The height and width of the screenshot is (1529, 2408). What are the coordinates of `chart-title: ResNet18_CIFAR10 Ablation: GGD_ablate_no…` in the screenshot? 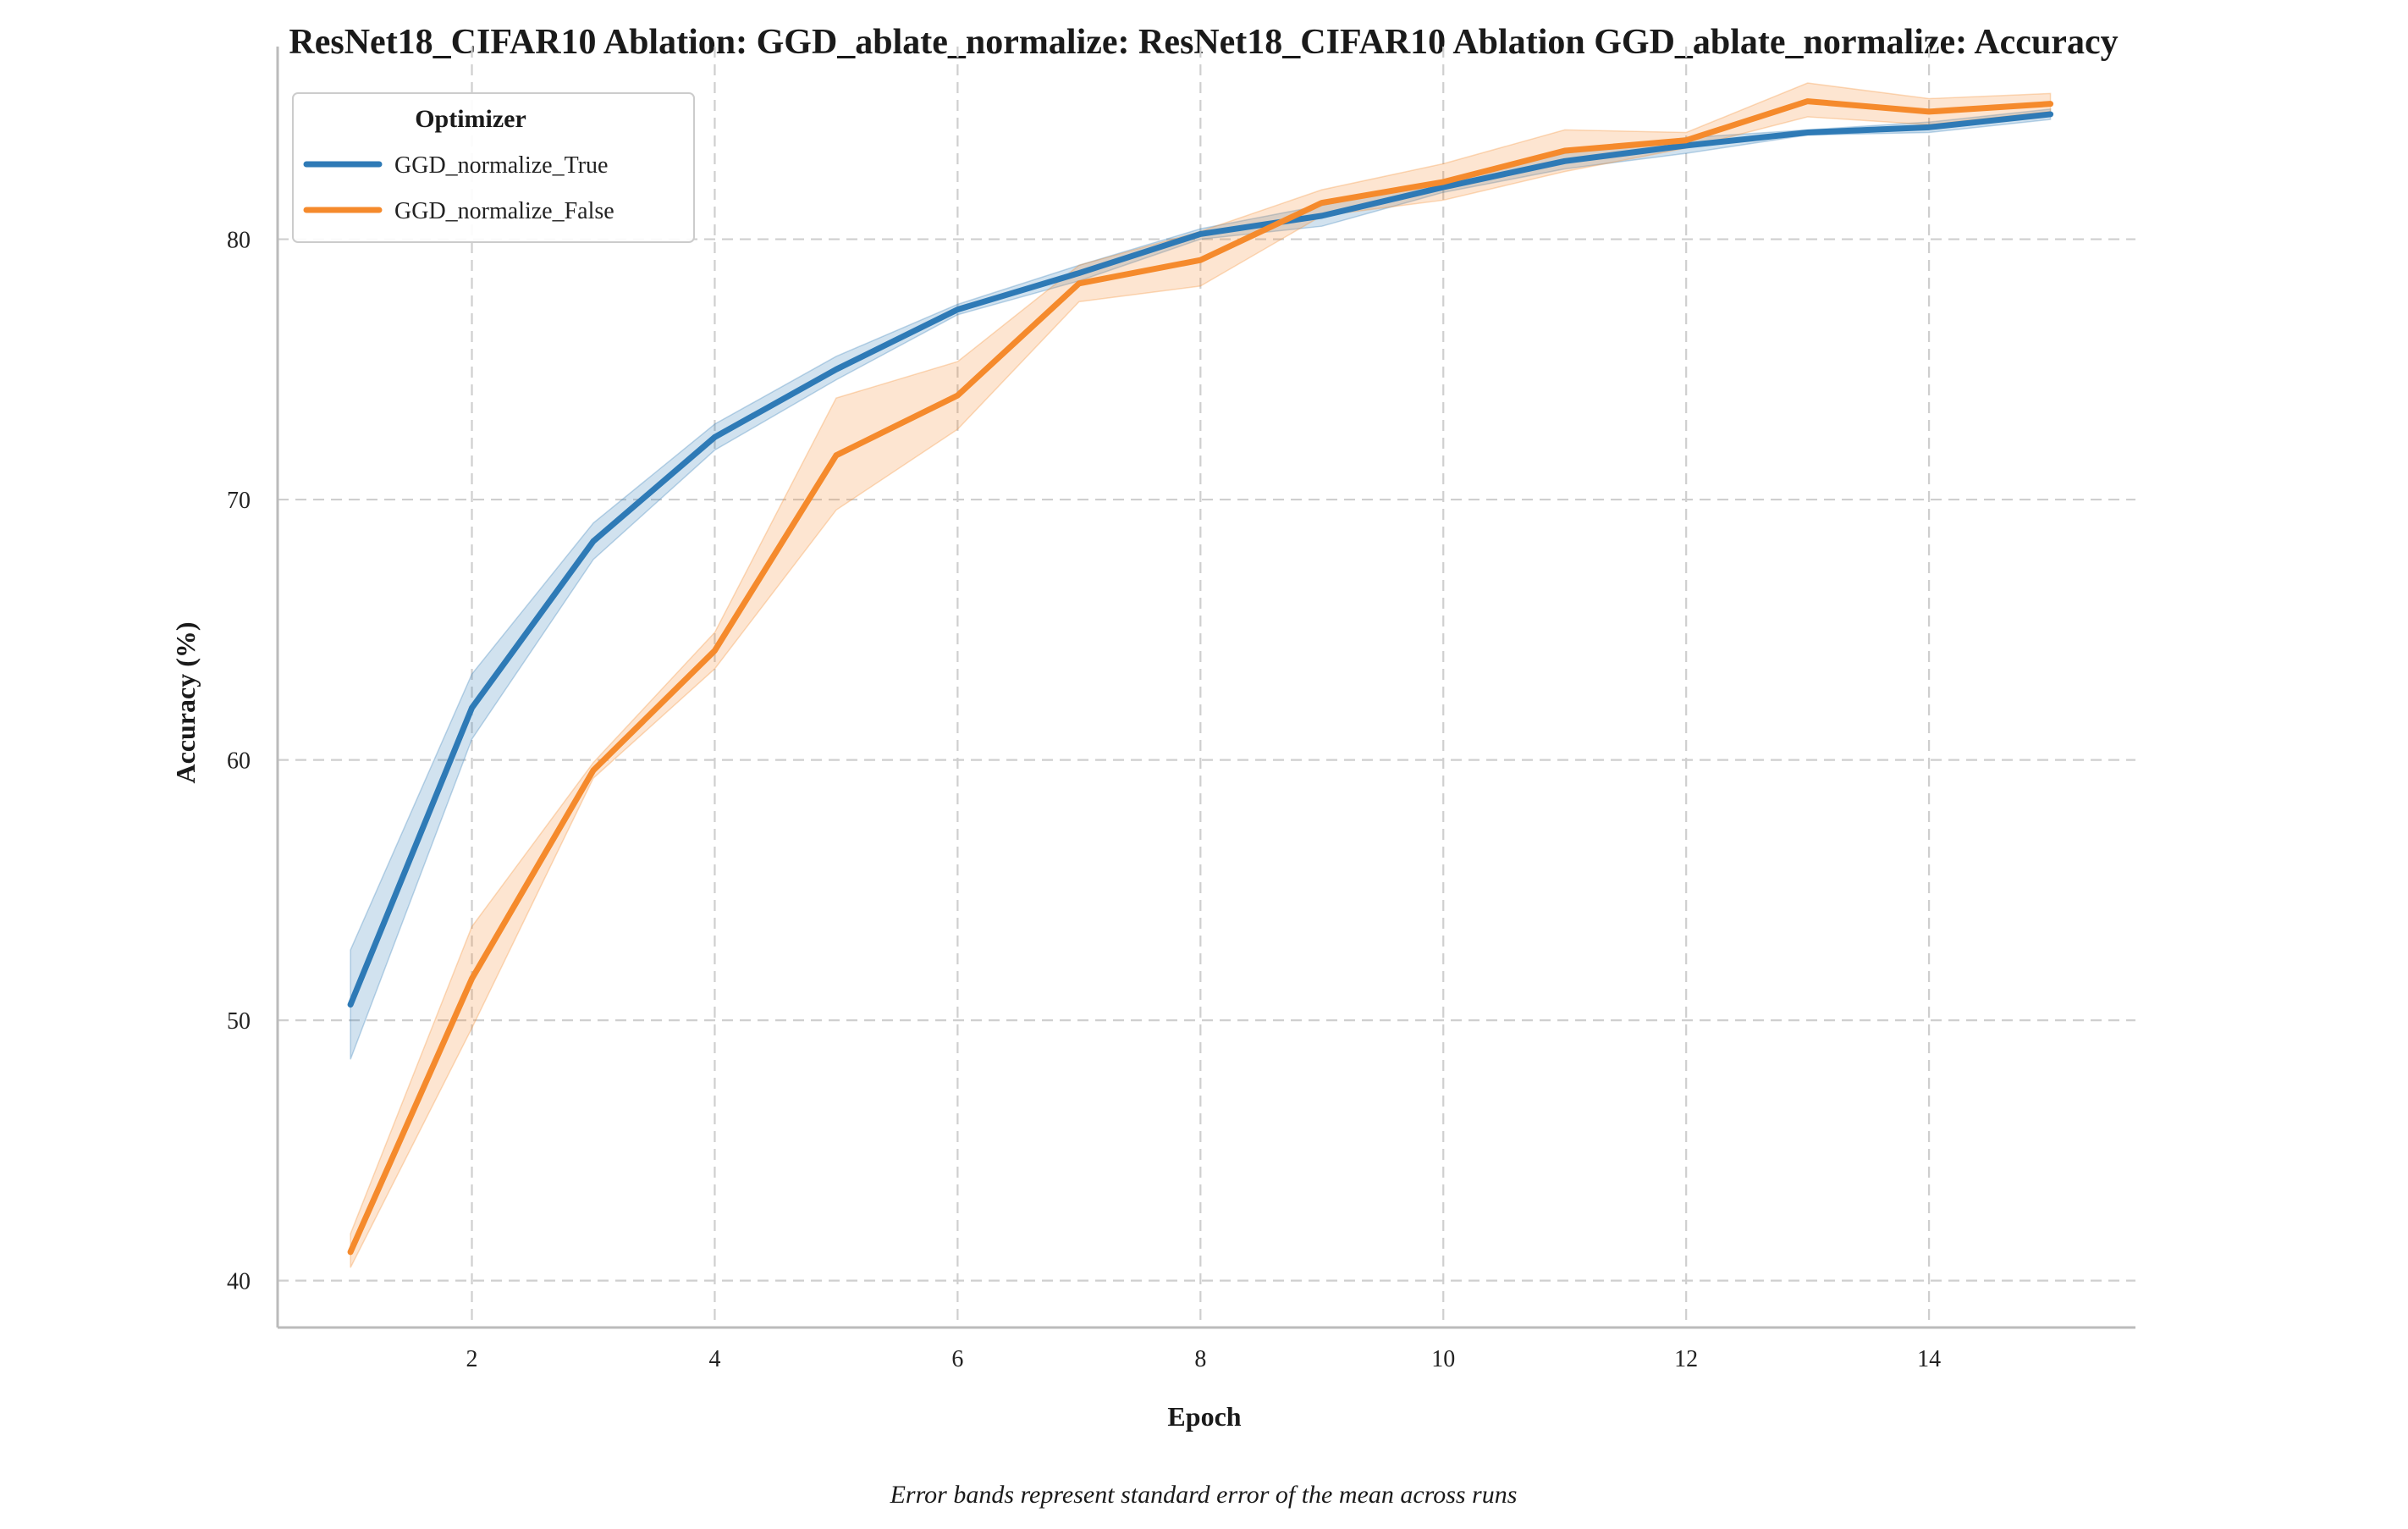 It's located at (1204, 42).